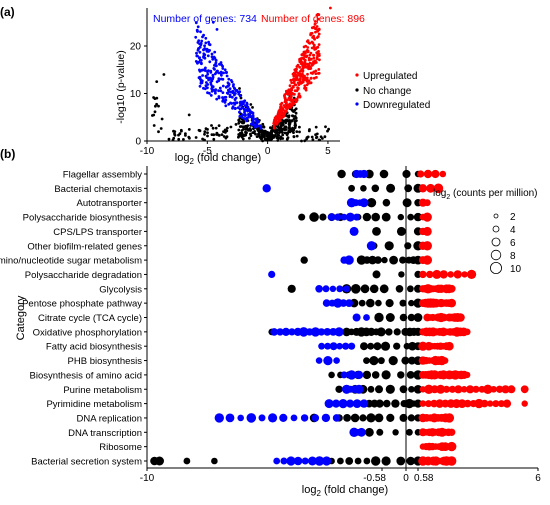 The width and height of the screenshot is (550, 505). Describe the element at coordinates (496, 216) in the screenshot. I see `size-legend-circle` at that location.